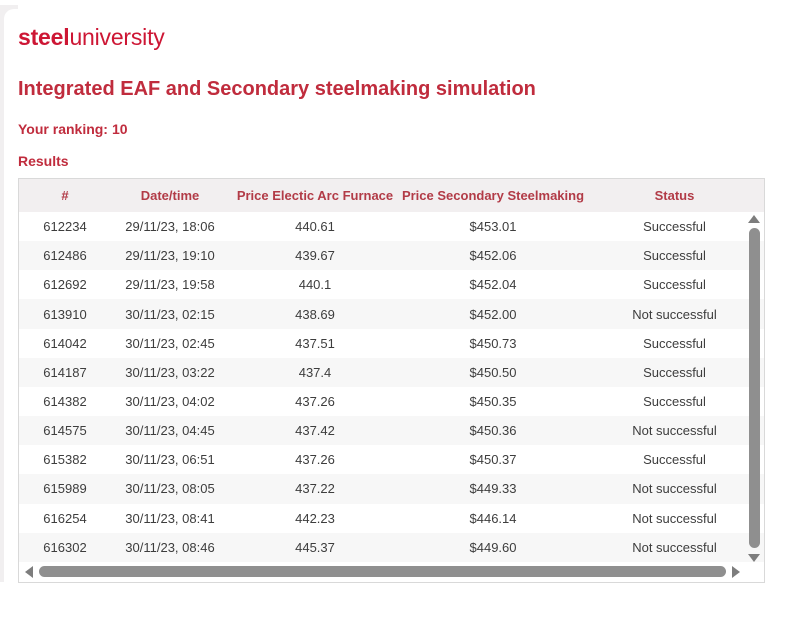  Describe the element at coordinates (736, 571) in the screenshot. I see `scroll-right-icon` at that location.